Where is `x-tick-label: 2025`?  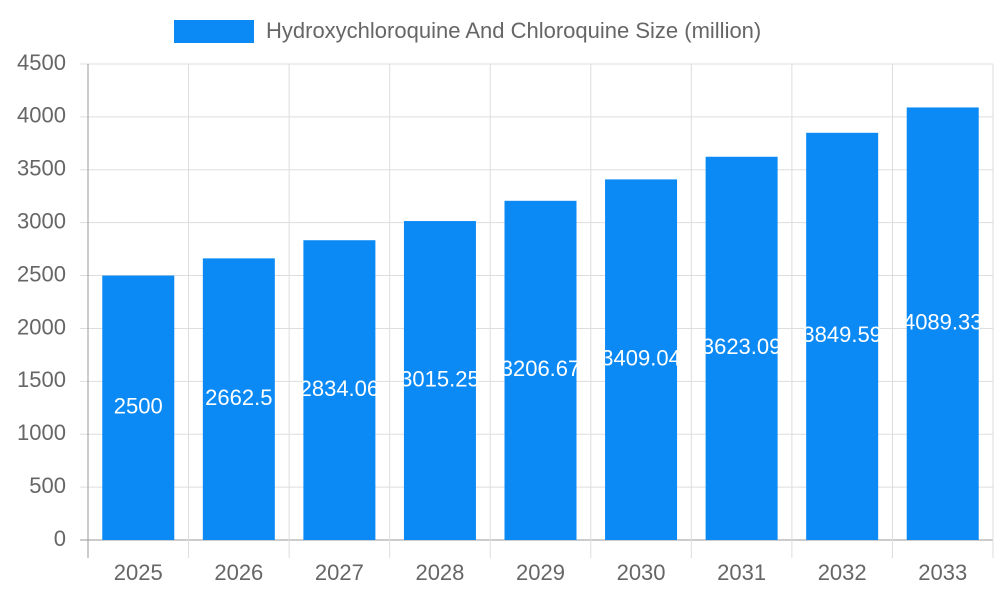 x-tick-label: 2025 is located at coordinates (138, 572).